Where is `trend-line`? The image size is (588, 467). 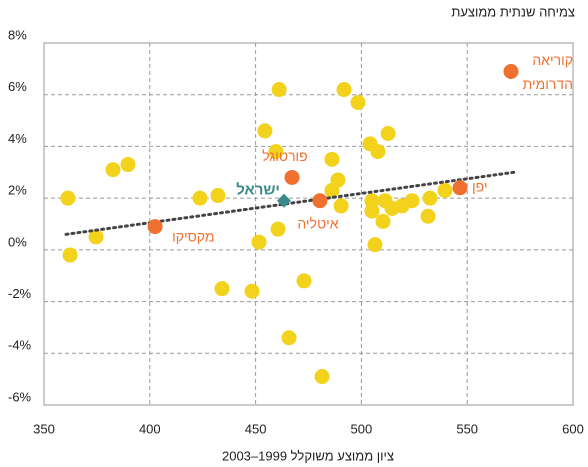
trend-line is located at coordinates (290, 203).